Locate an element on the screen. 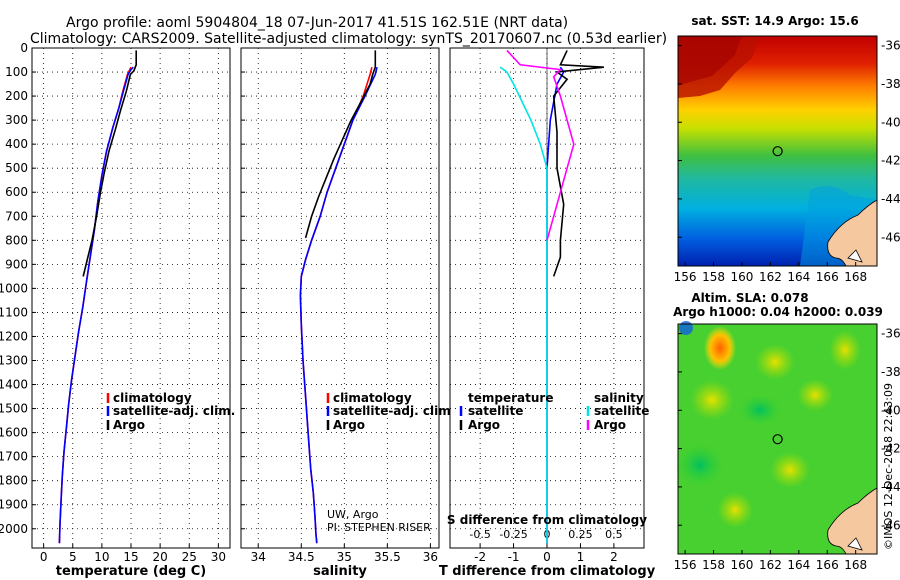 Image resolution: width=900 pixels, height=580 pixels. sla-float-marker is located at coordinates (777, 439).